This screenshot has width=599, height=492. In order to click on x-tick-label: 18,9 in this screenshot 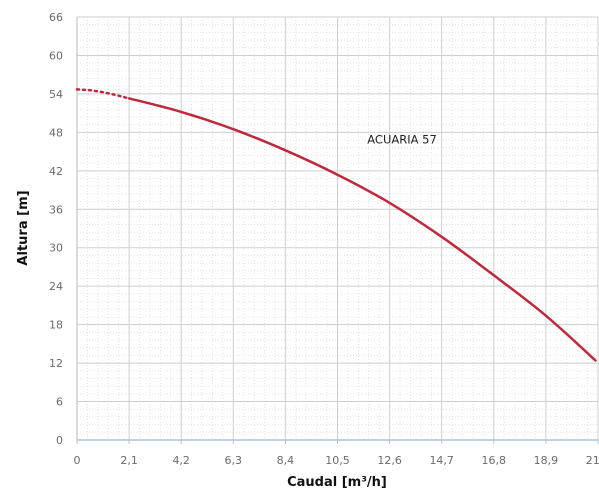, I will do `click(546, 460)`.